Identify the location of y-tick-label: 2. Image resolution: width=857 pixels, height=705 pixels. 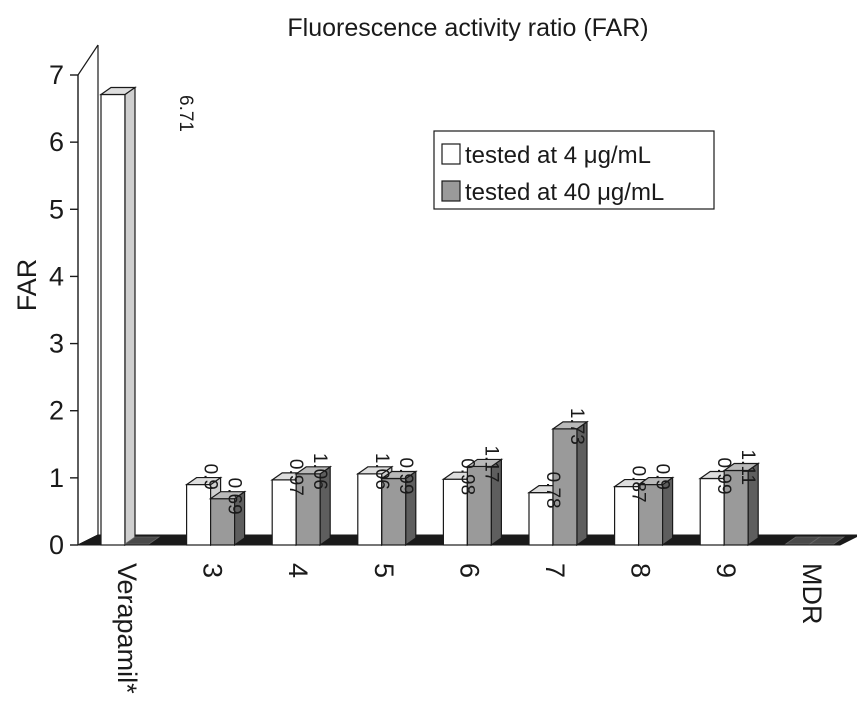
(56, 411).